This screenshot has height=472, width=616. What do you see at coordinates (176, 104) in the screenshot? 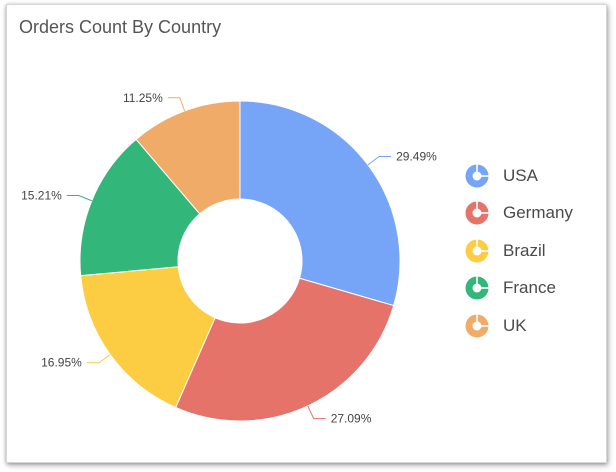
I see `leader-line-uk` at bounding box center [176, 104].